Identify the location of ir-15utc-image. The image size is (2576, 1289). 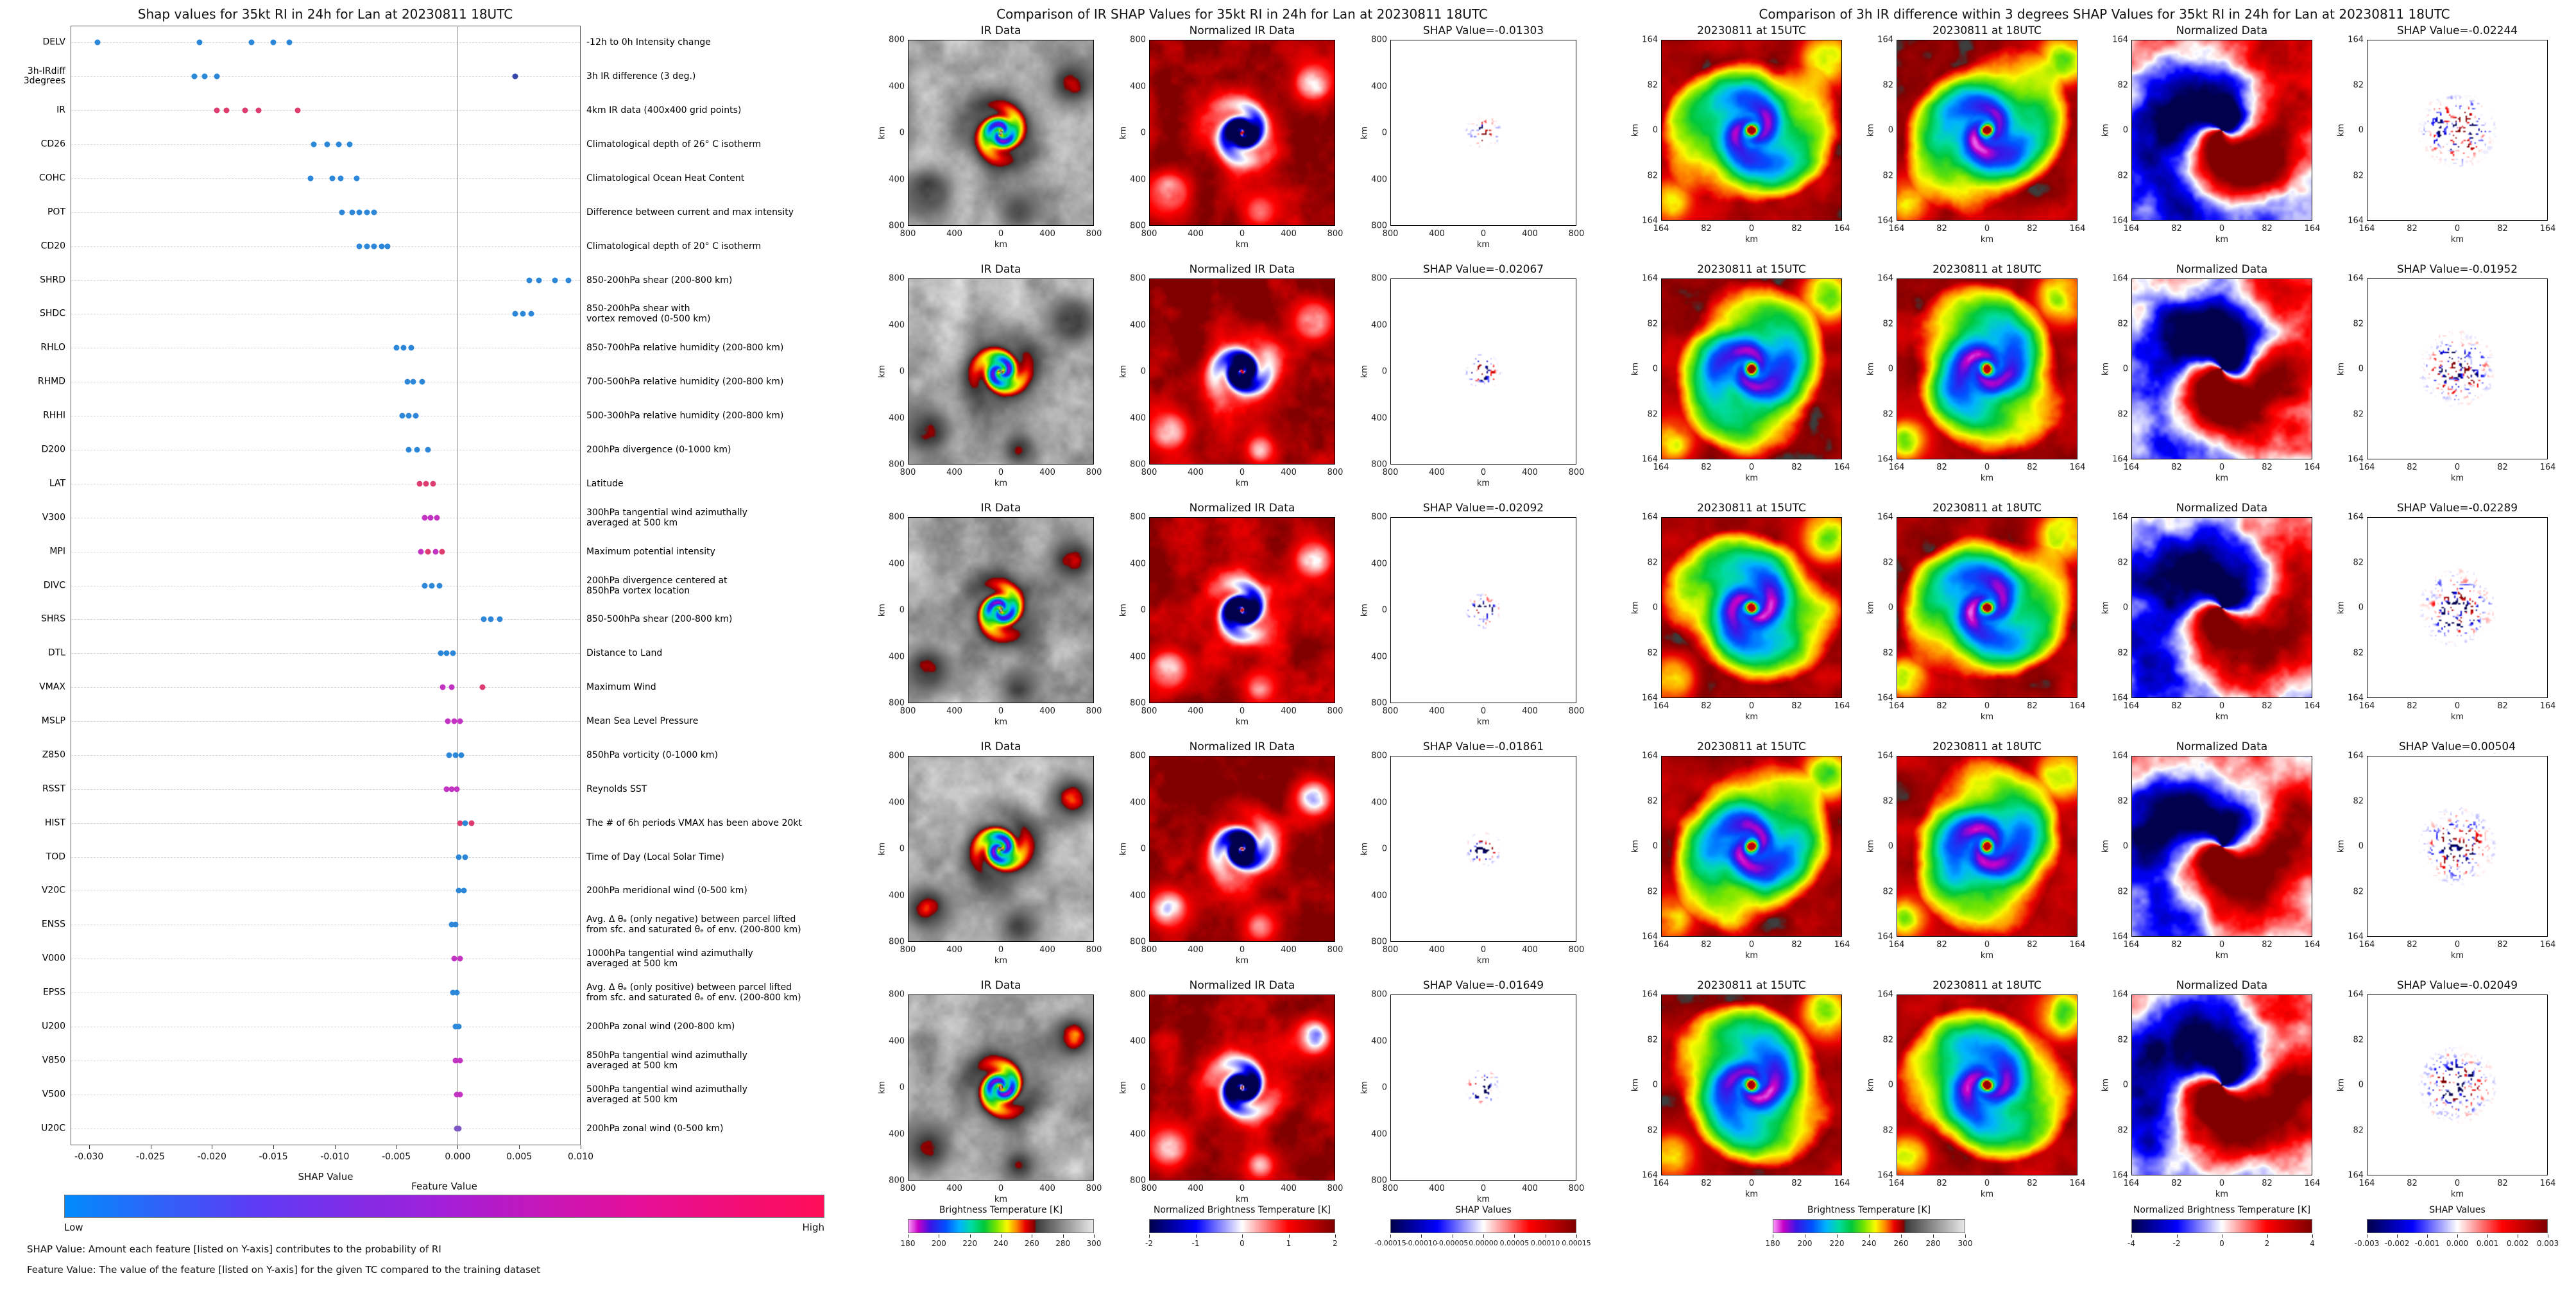
(1752, 369).